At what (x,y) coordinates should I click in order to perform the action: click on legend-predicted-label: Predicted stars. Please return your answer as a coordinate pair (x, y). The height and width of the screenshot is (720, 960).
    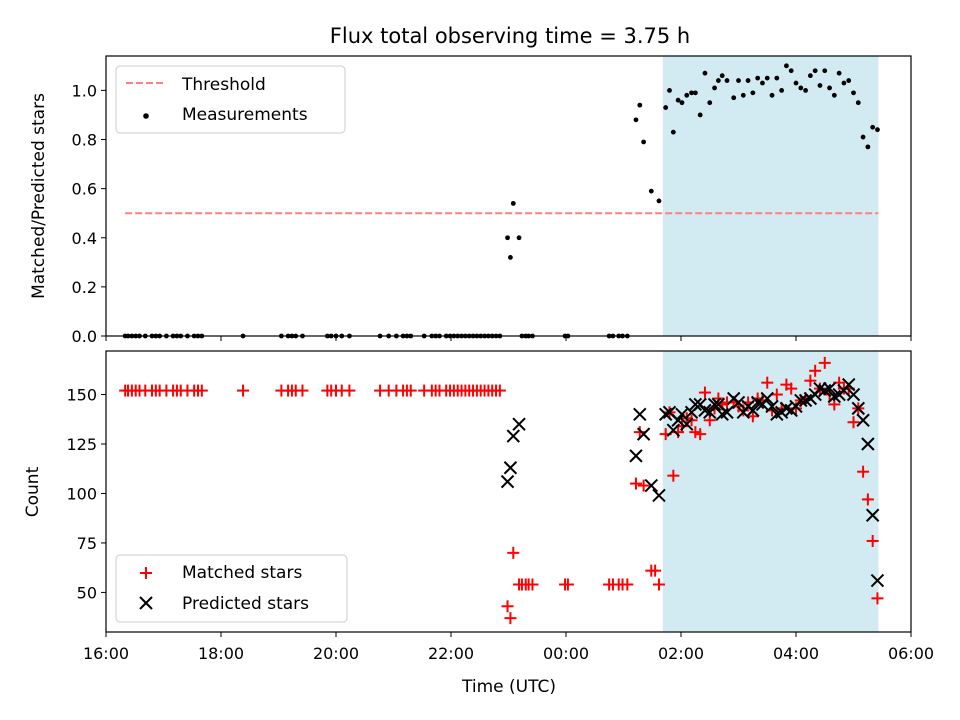
    Looking at the image, I should click on (245, 604).